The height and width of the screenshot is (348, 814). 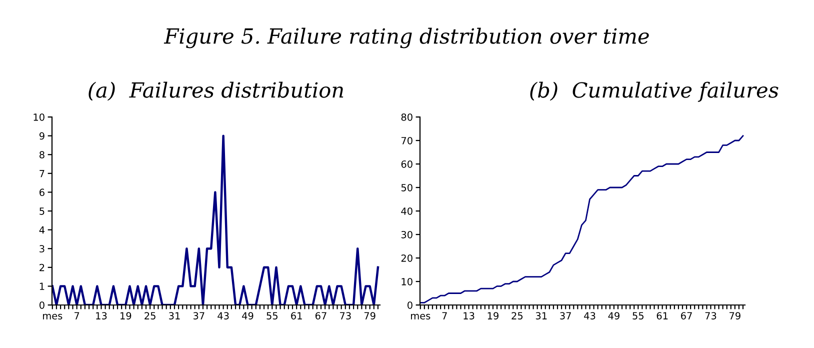 I want to click on y-tick-label: 7, so click(x=42, y=174).